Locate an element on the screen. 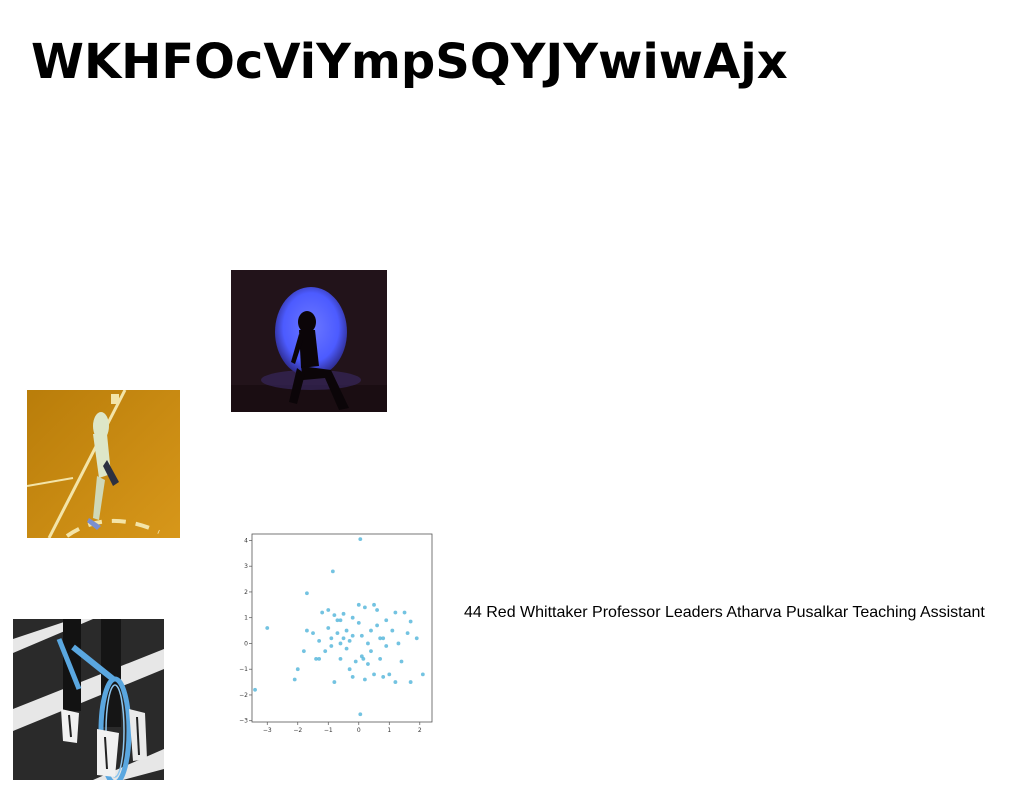 The width and height of the screenshot is (1024, 788). plot-frame is located at coordinates (342, 628).